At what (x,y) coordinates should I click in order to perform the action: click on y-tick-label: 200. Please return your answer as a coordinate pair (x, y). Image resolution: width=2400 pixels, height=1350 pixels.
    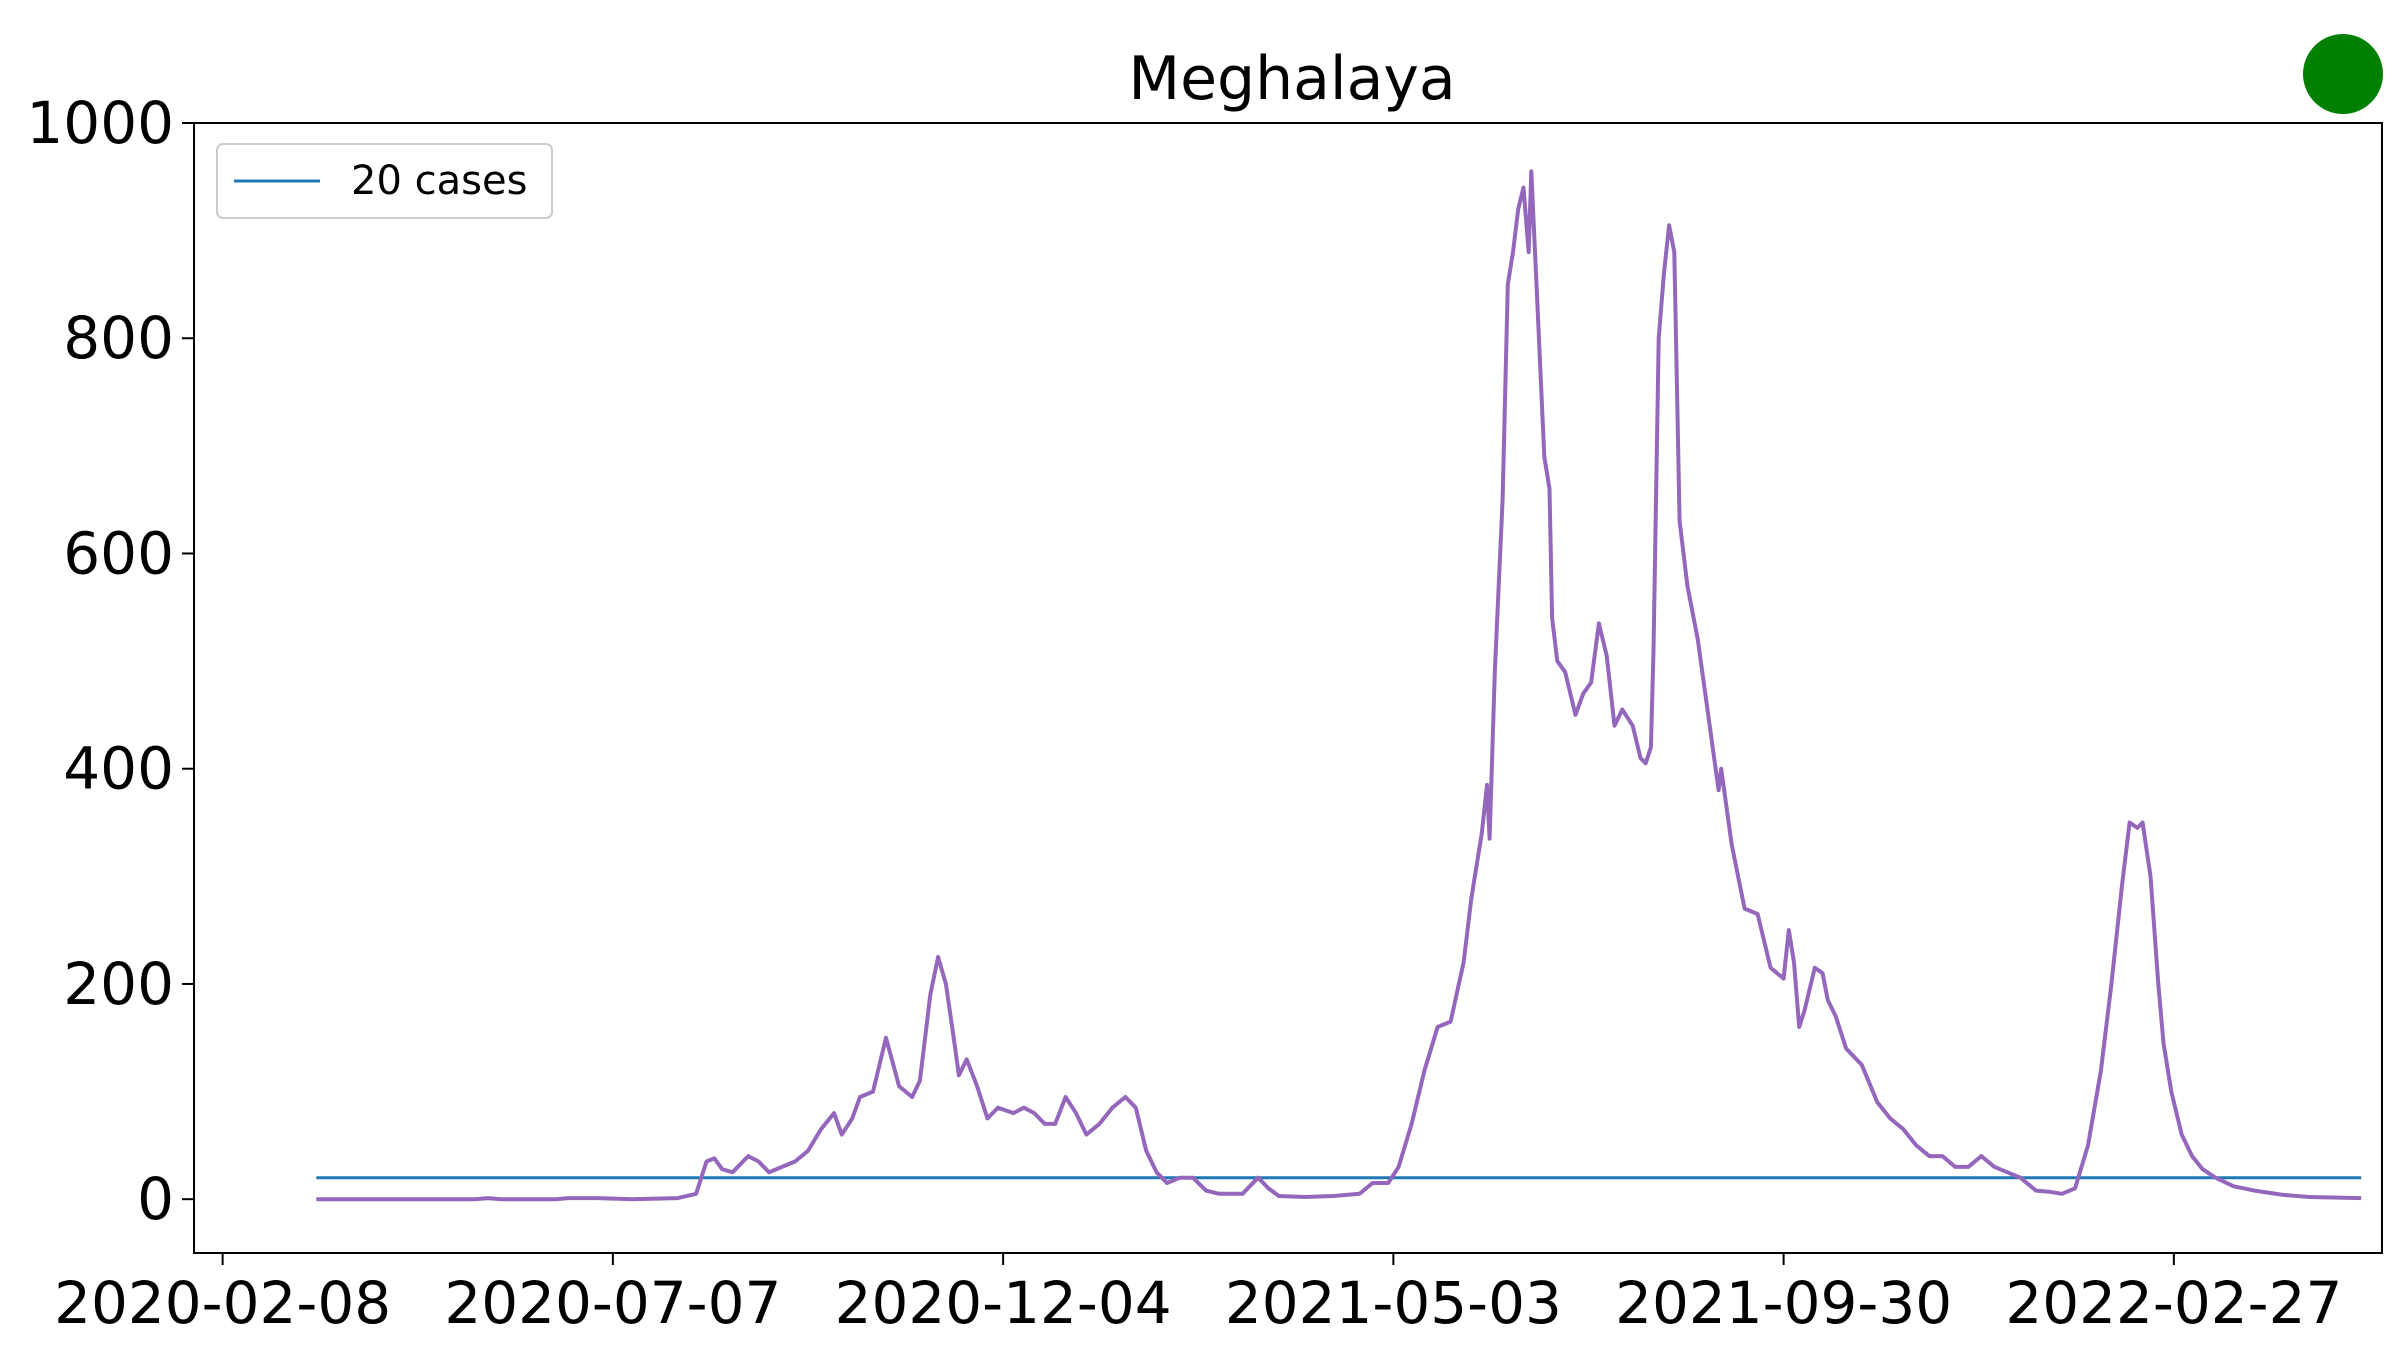
    Looking at the image, I should click on (118, 984).